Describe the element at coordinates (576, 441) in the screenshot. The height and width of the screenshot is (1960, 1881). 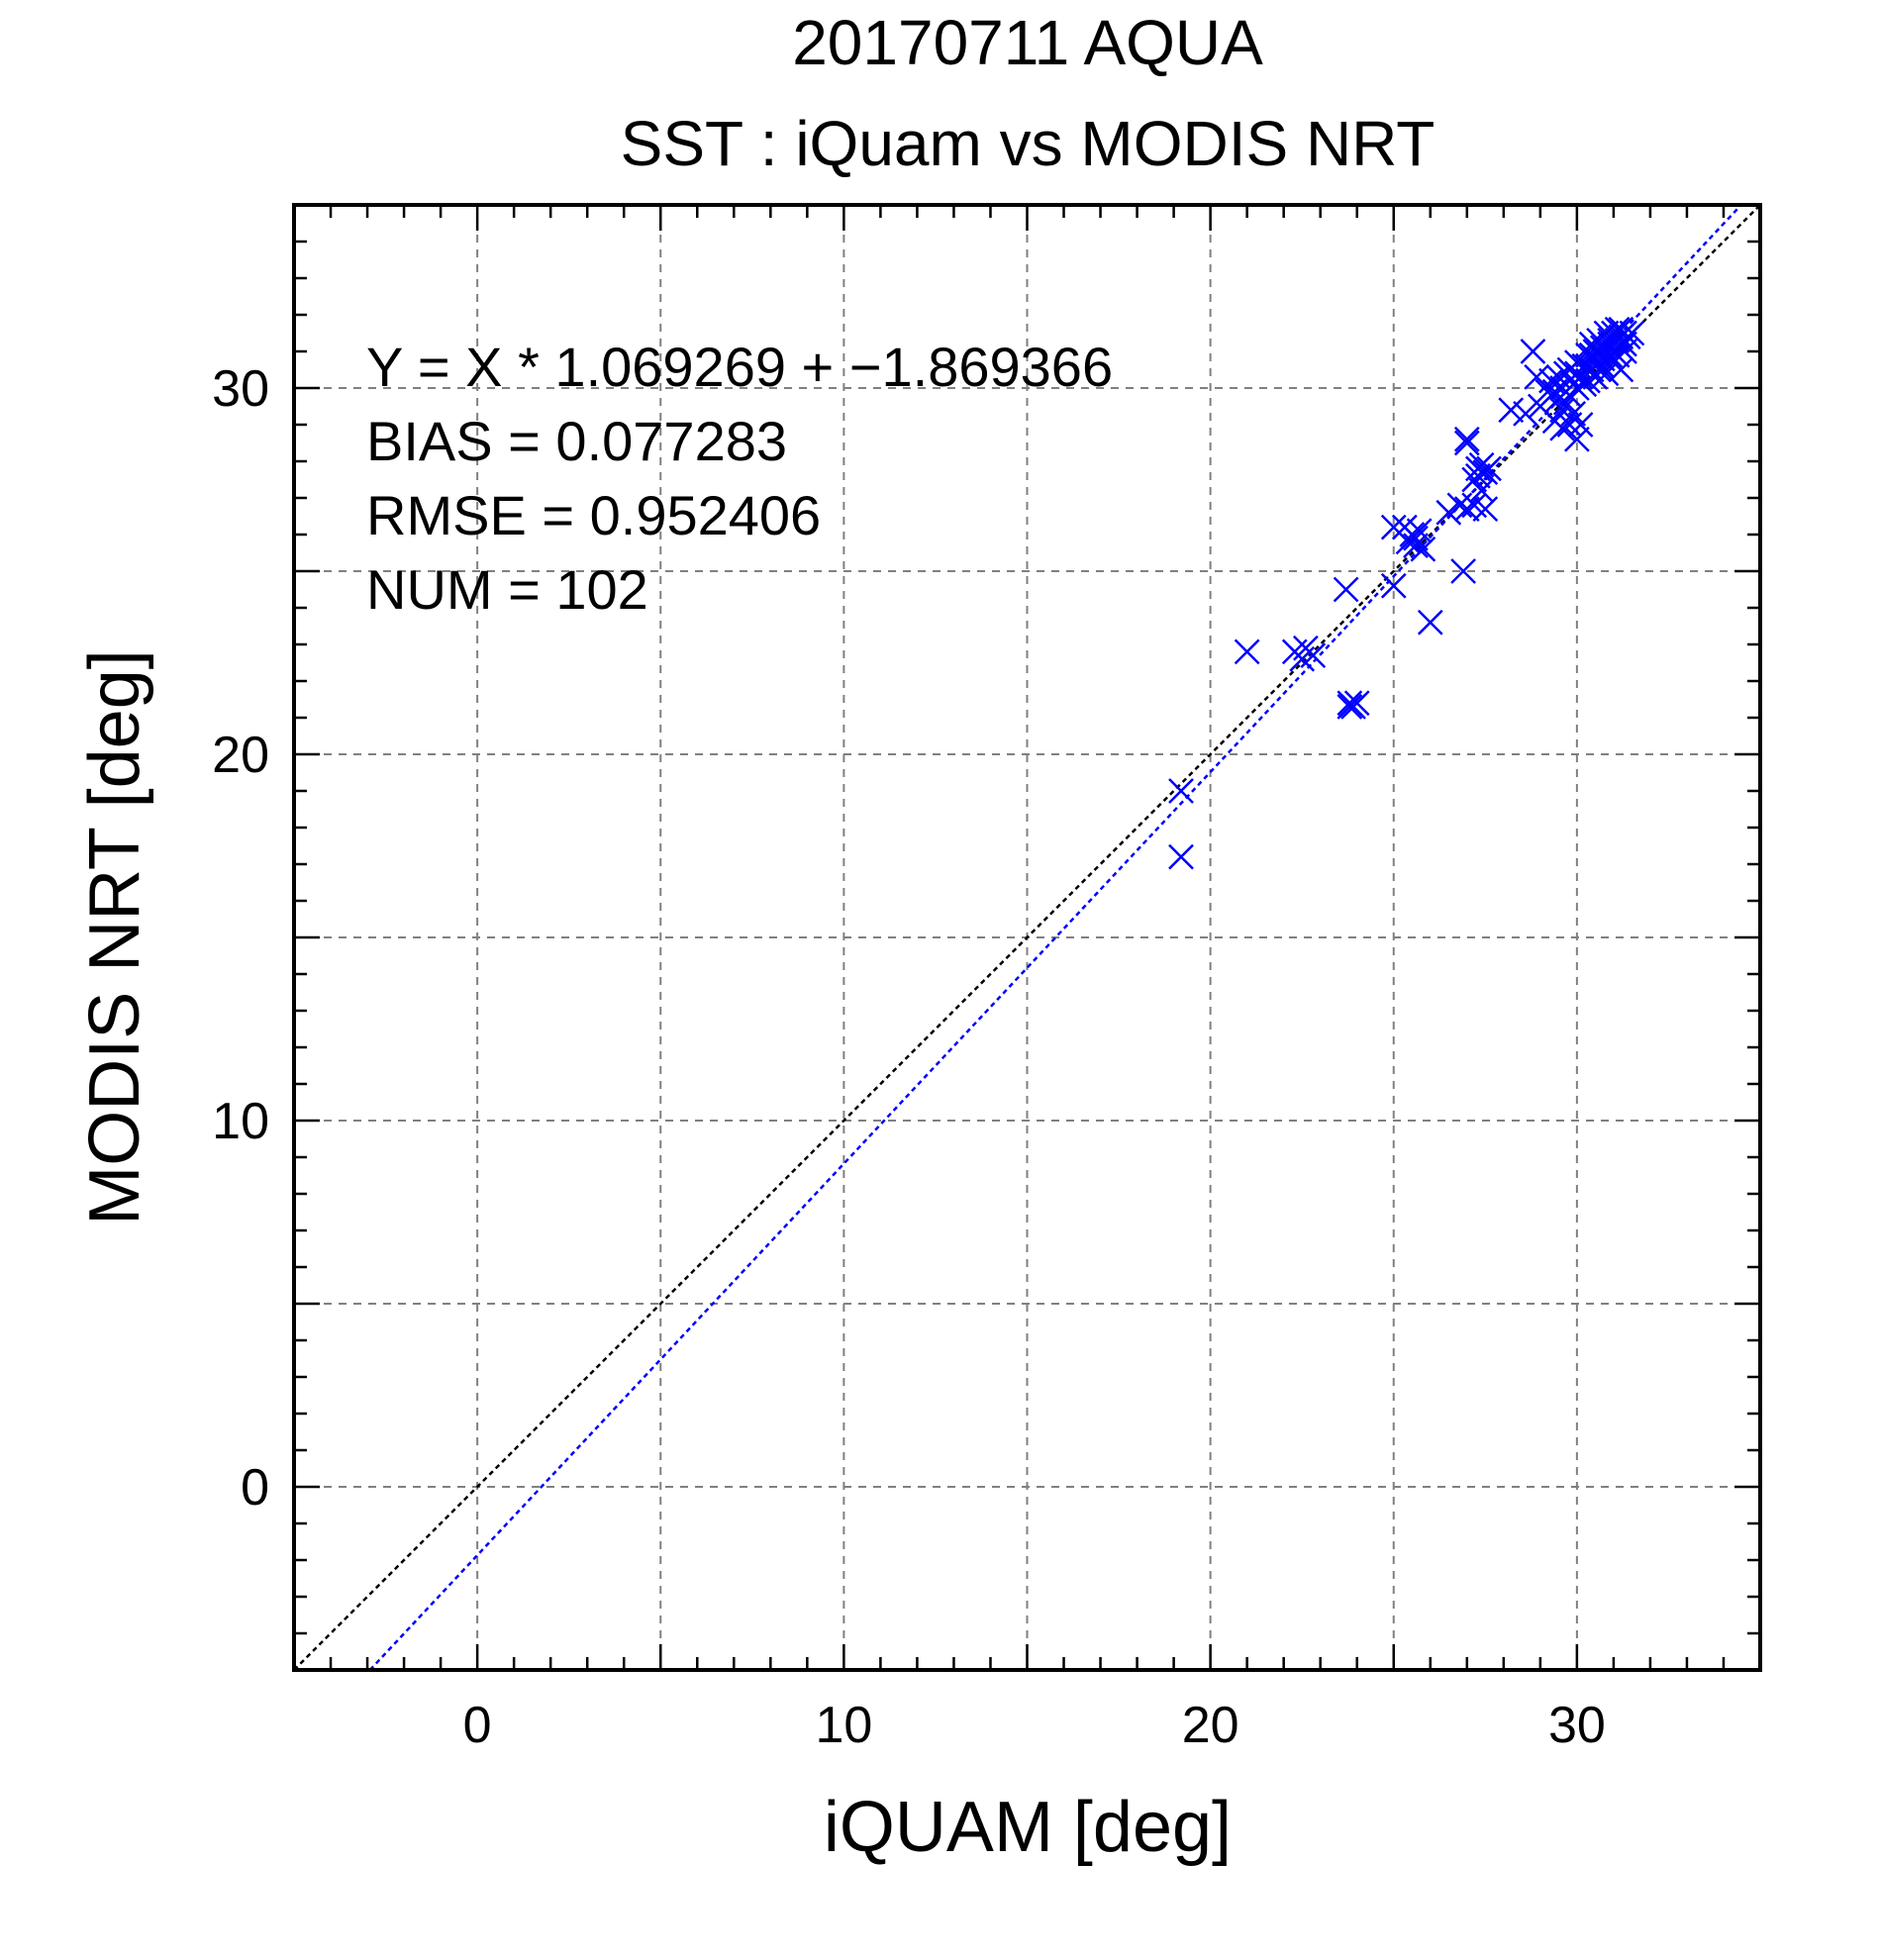
I see `bias-value: BIAS = 0.077283` at that location.